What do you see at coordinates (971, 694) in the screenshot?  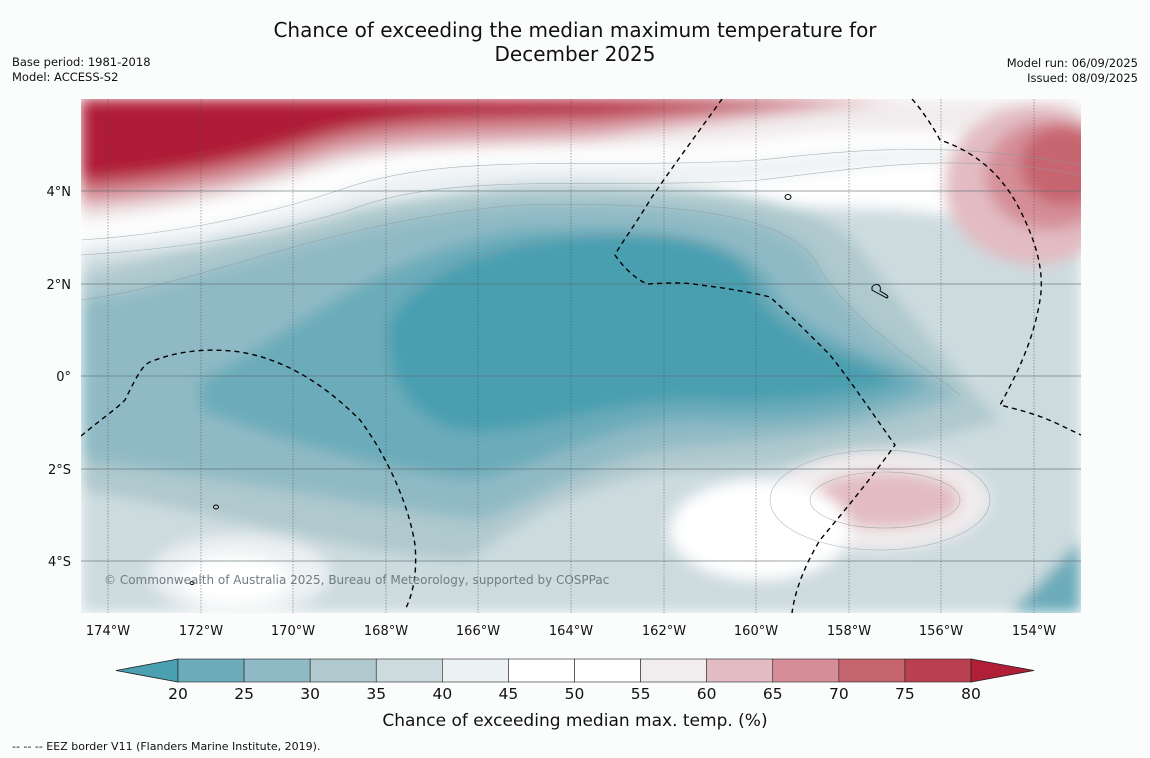 I see `colorbar-tick-label: 80` at bounding box center [971, 694].